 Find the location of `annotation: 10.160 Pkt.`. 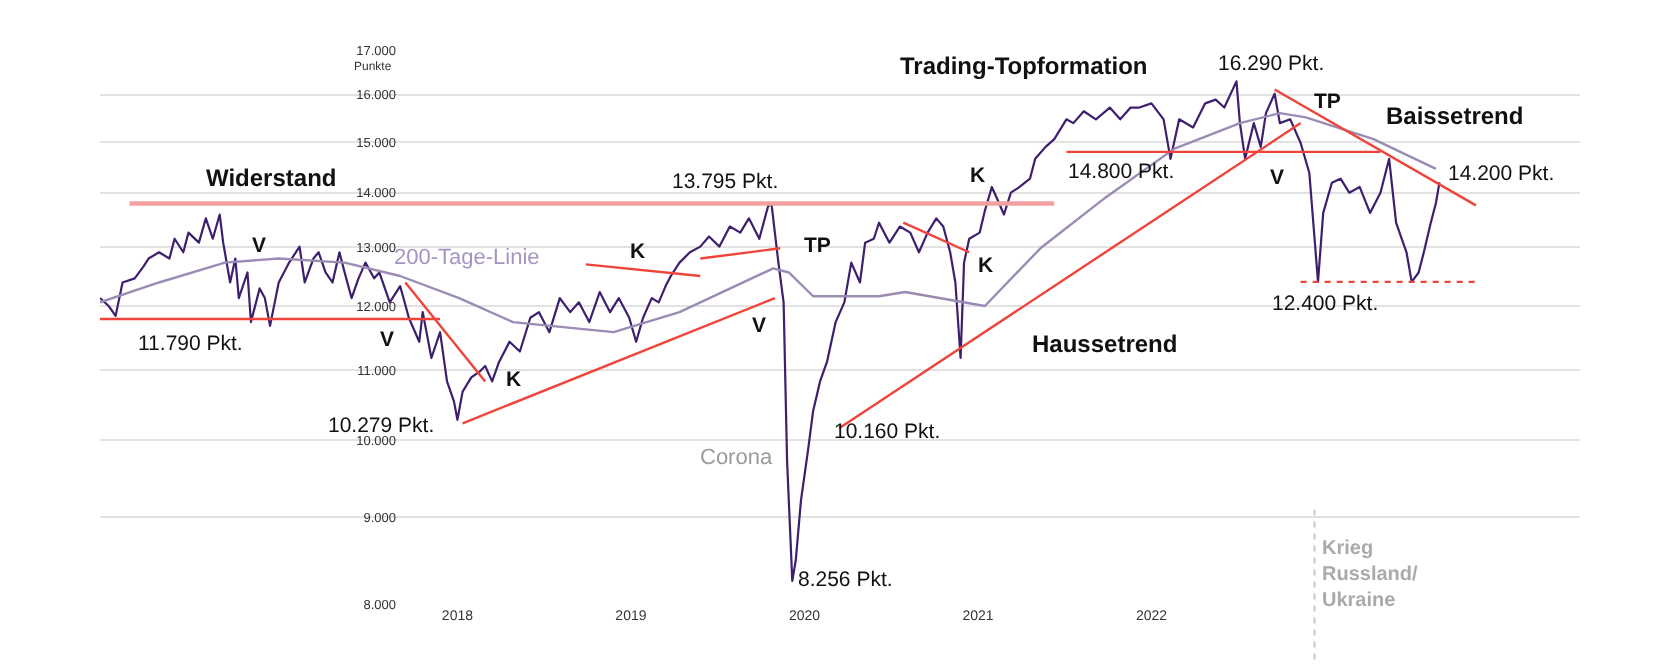

annotation: 10.160 Pkt. is located at coordinates (887, 432).